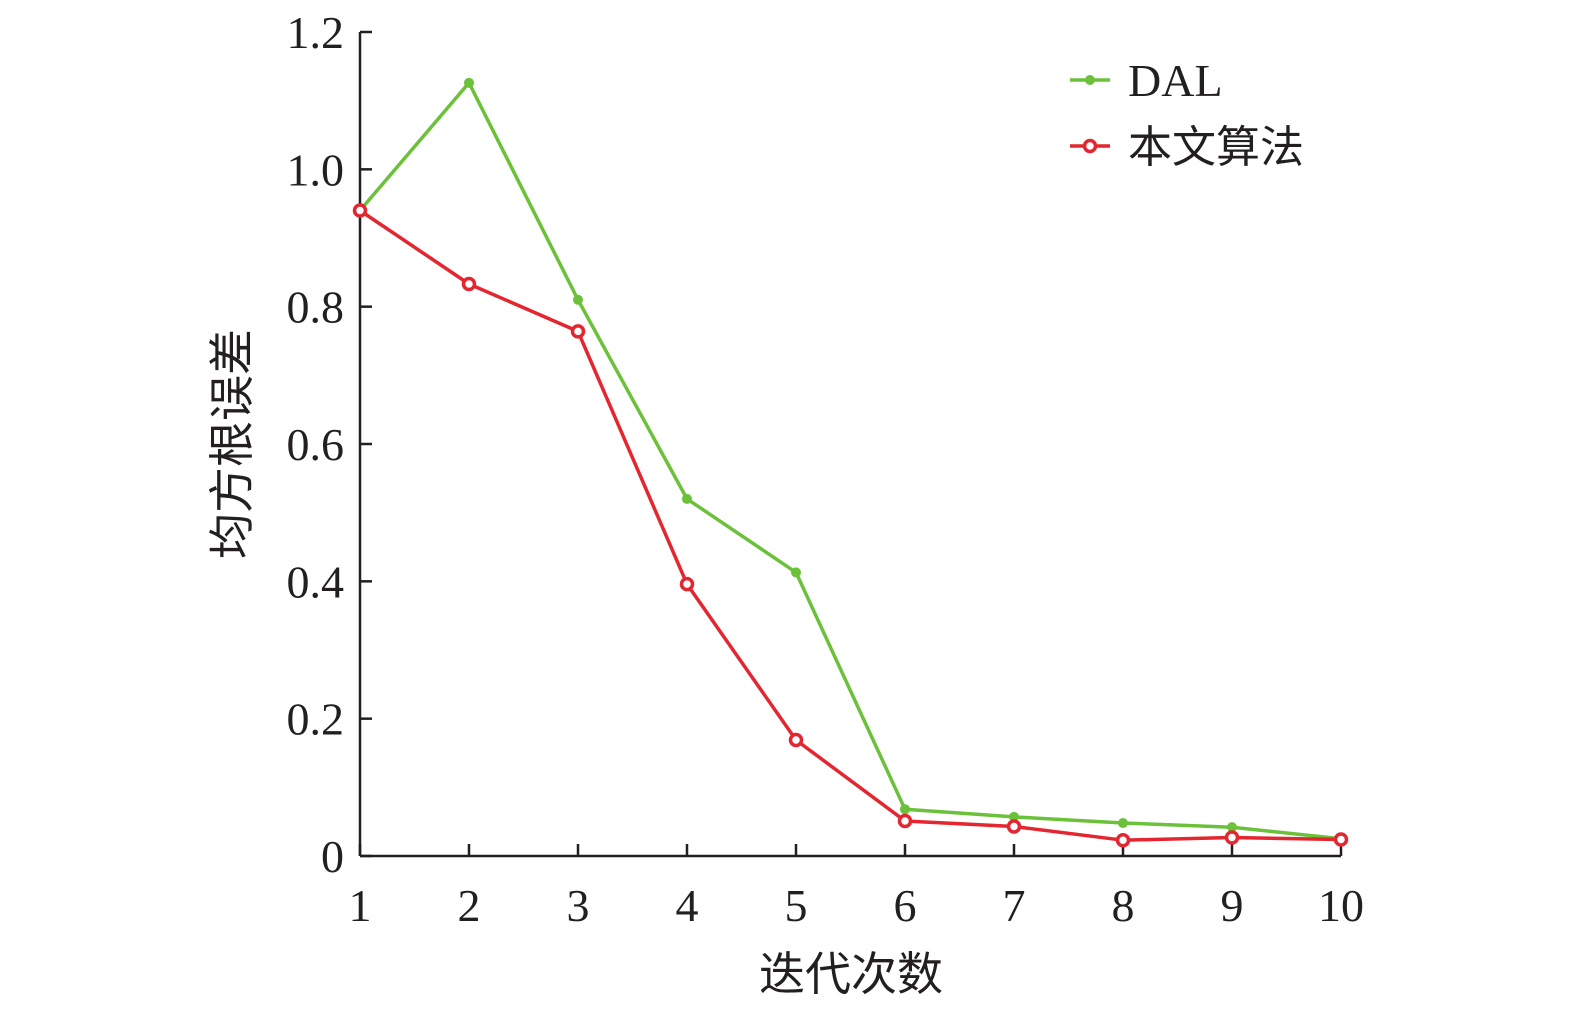  I want to click on y-axis-title: 均方根误差, so click(232, 444).